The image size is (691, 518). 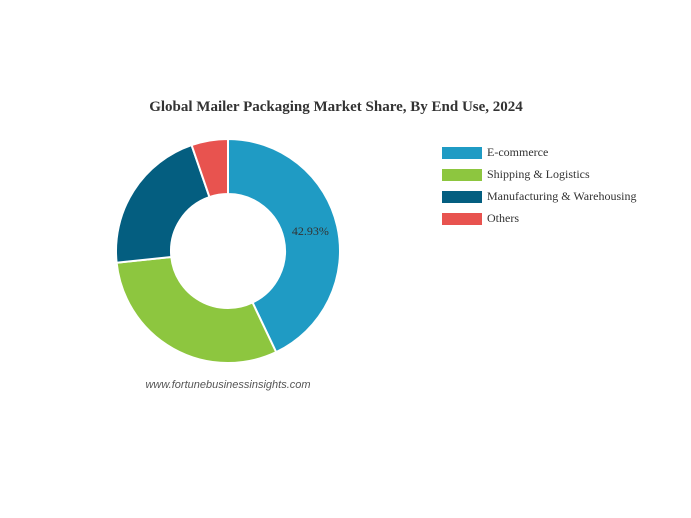 What do you see at coordinates (538, 174) in the screenshot?
I see `legend-label: Shipping & Logistics` at bounding box center [538, 174].